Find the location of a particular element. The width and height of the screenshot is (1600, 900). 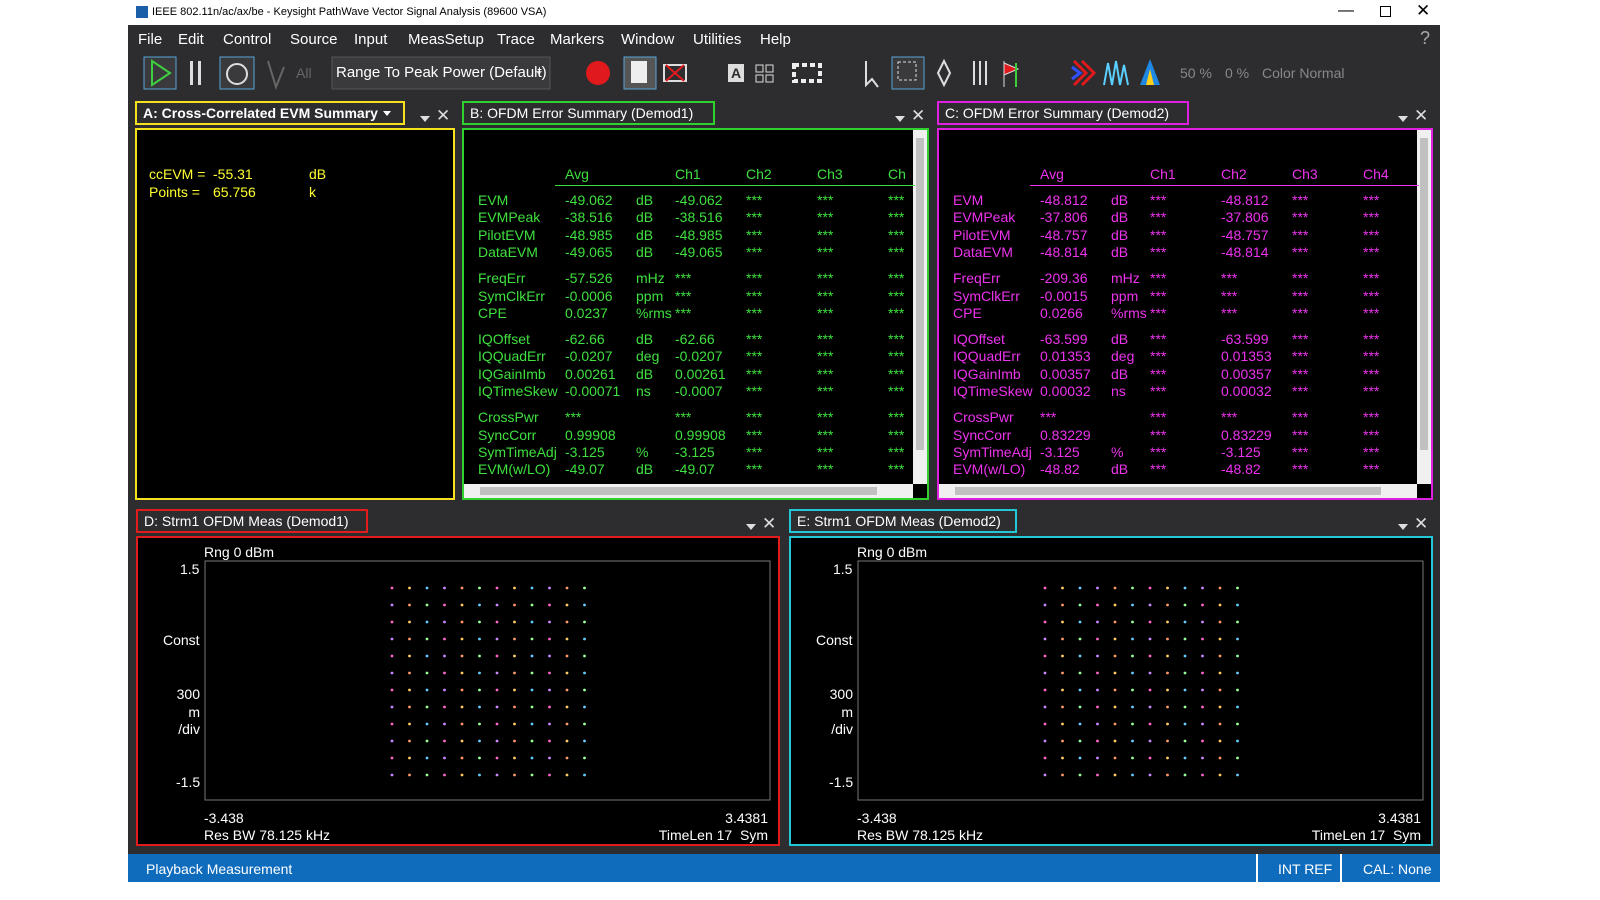

color-mode: Color Normal is located at coordinates (1303, 73).